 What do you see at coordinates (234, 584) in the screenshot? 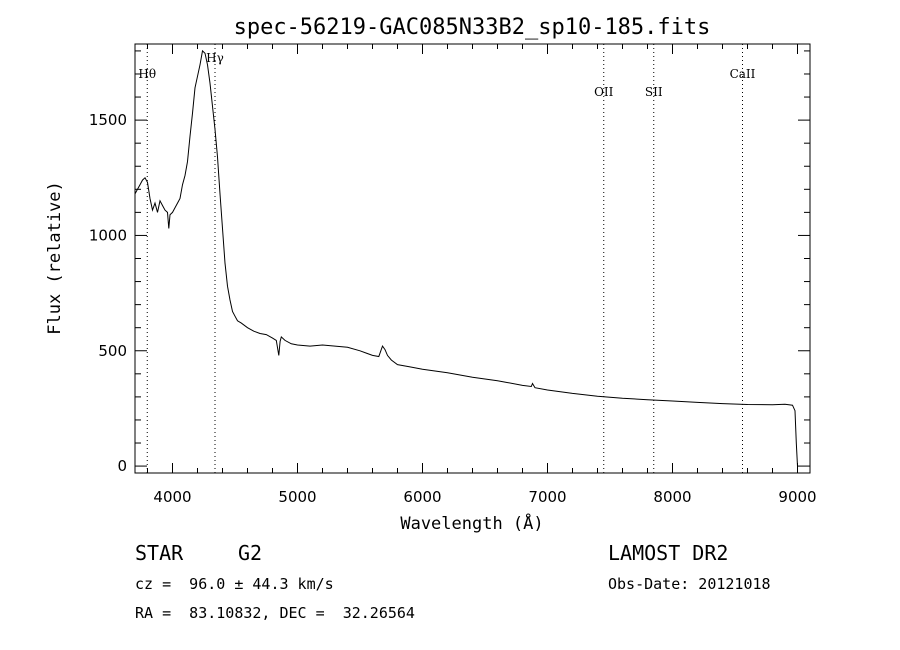
I see `redshift-text: cz = 96.0 ± 44.3 km/s` at bounding box center [234, 584].